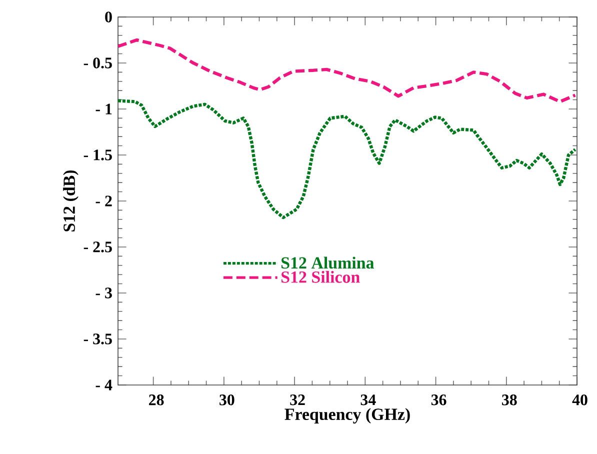  Describe the element at coordinates (108, 17) in the screenshot. I see `y-tick-label: 0` at that location.